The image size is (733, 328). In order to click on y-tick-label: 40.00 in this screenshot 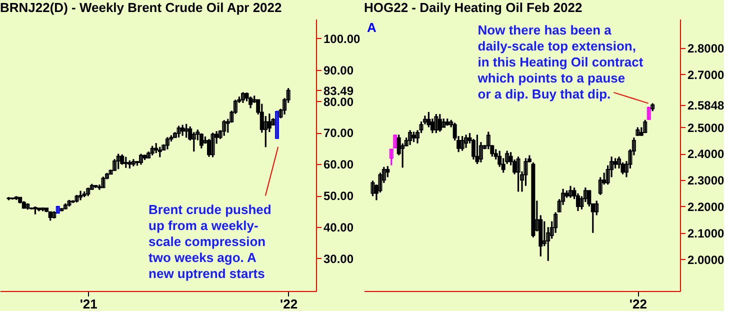, I will do `click(339, 227)`.